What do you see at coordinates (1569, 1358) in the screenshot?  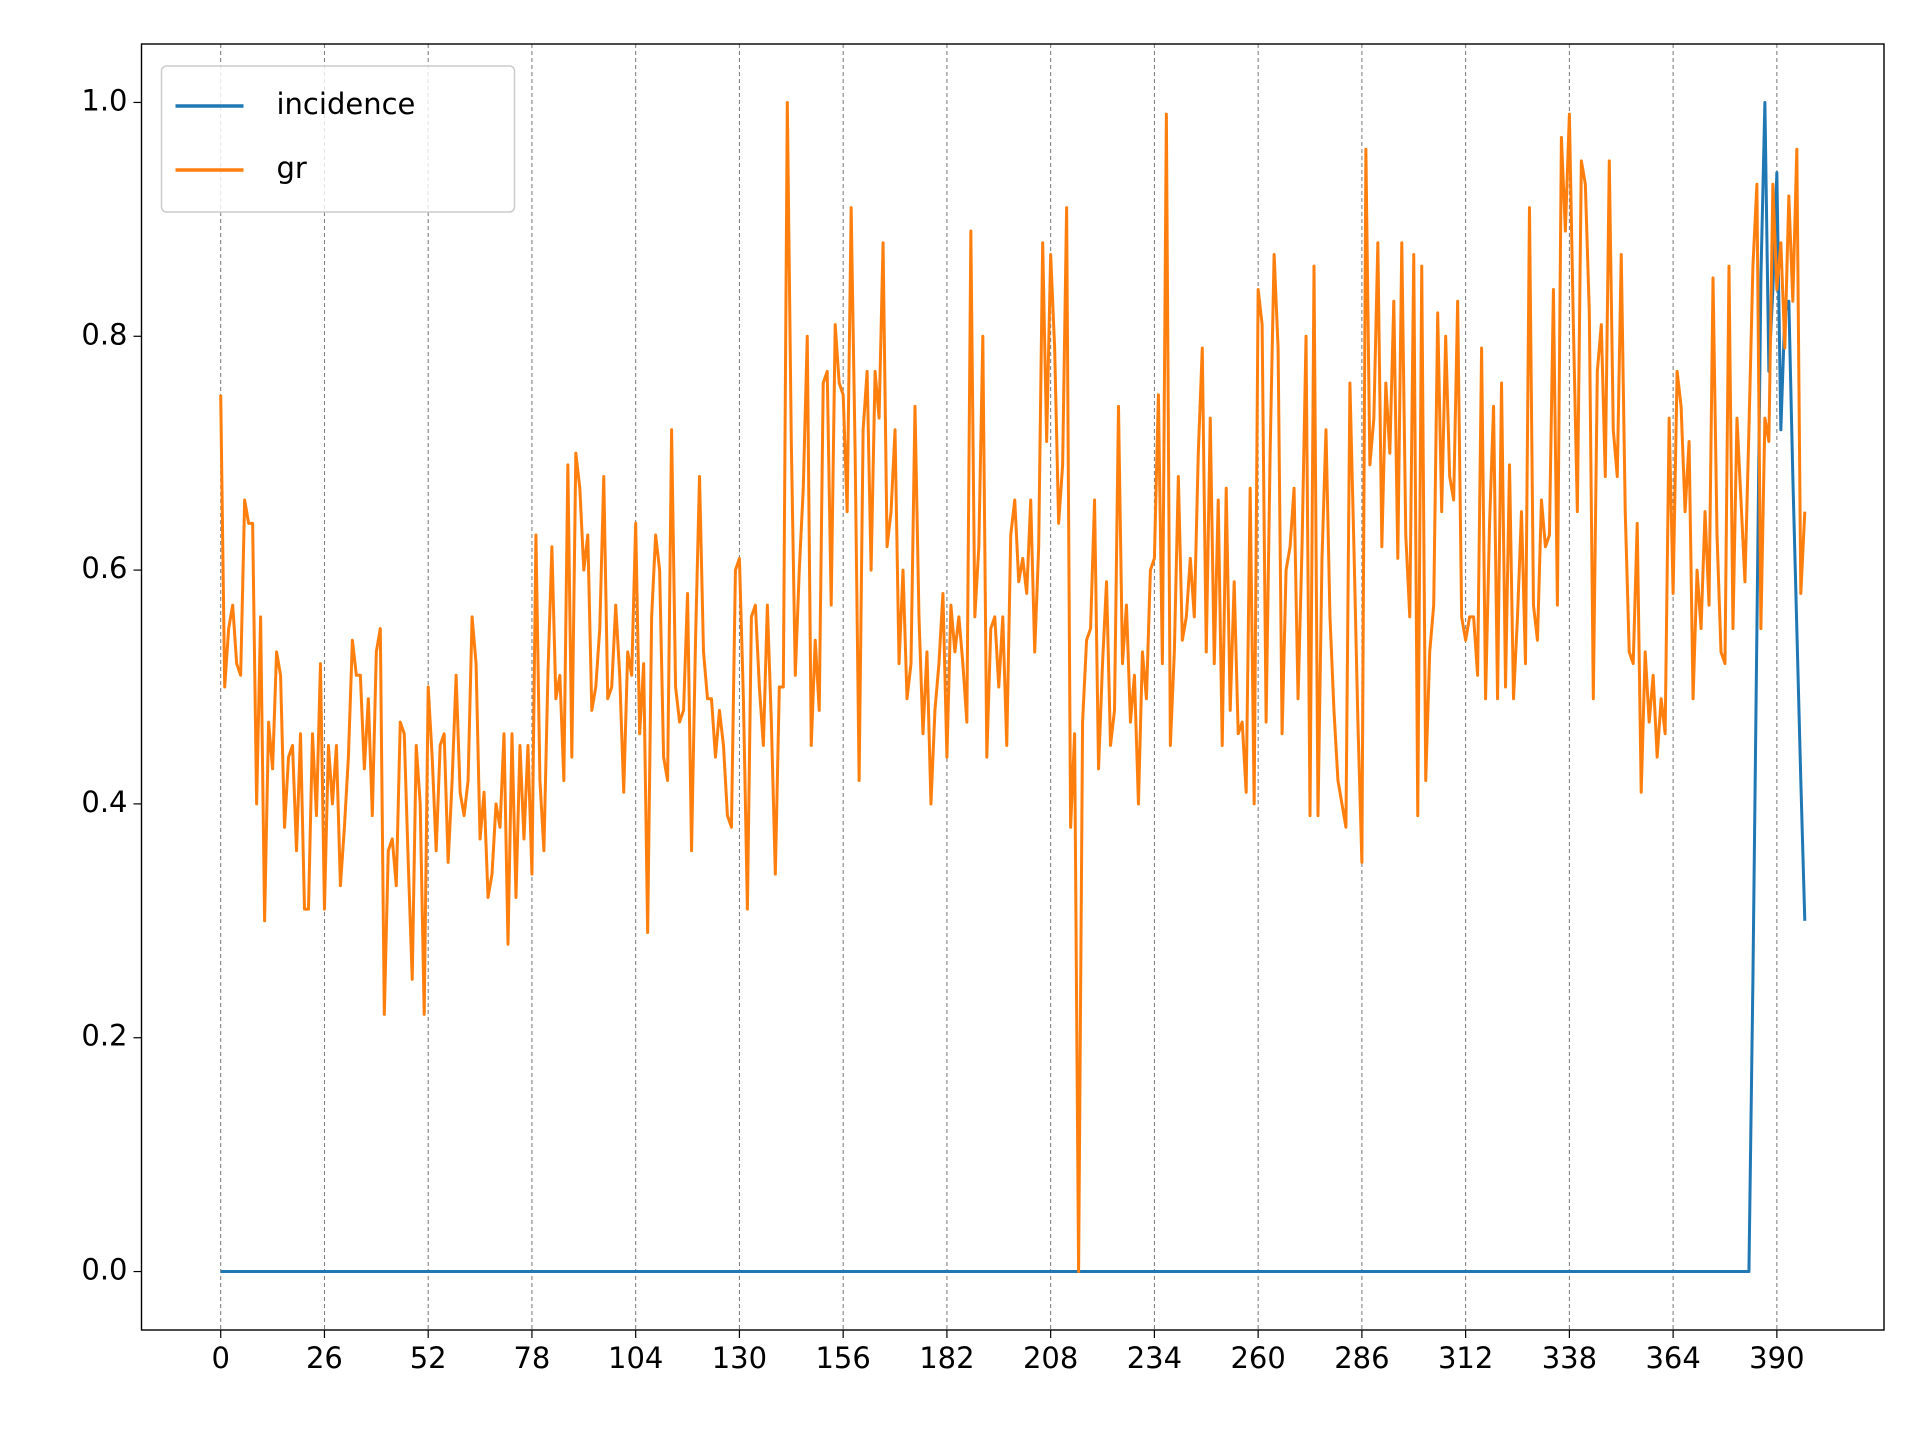 I see `x-tick-label: 338` at bounding box center [1569, 1358].